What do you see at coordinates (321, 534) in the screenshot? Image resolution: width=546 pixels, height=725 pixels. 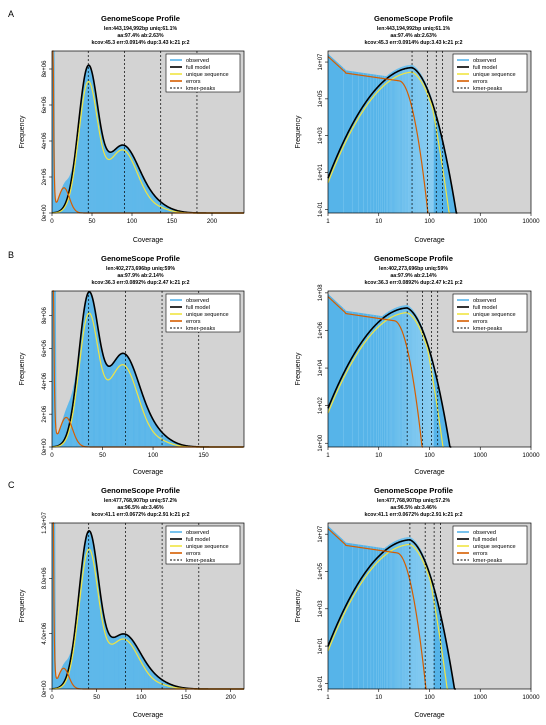 I see `y-tick-label: 1e+07` at bounding box center [321, 534].